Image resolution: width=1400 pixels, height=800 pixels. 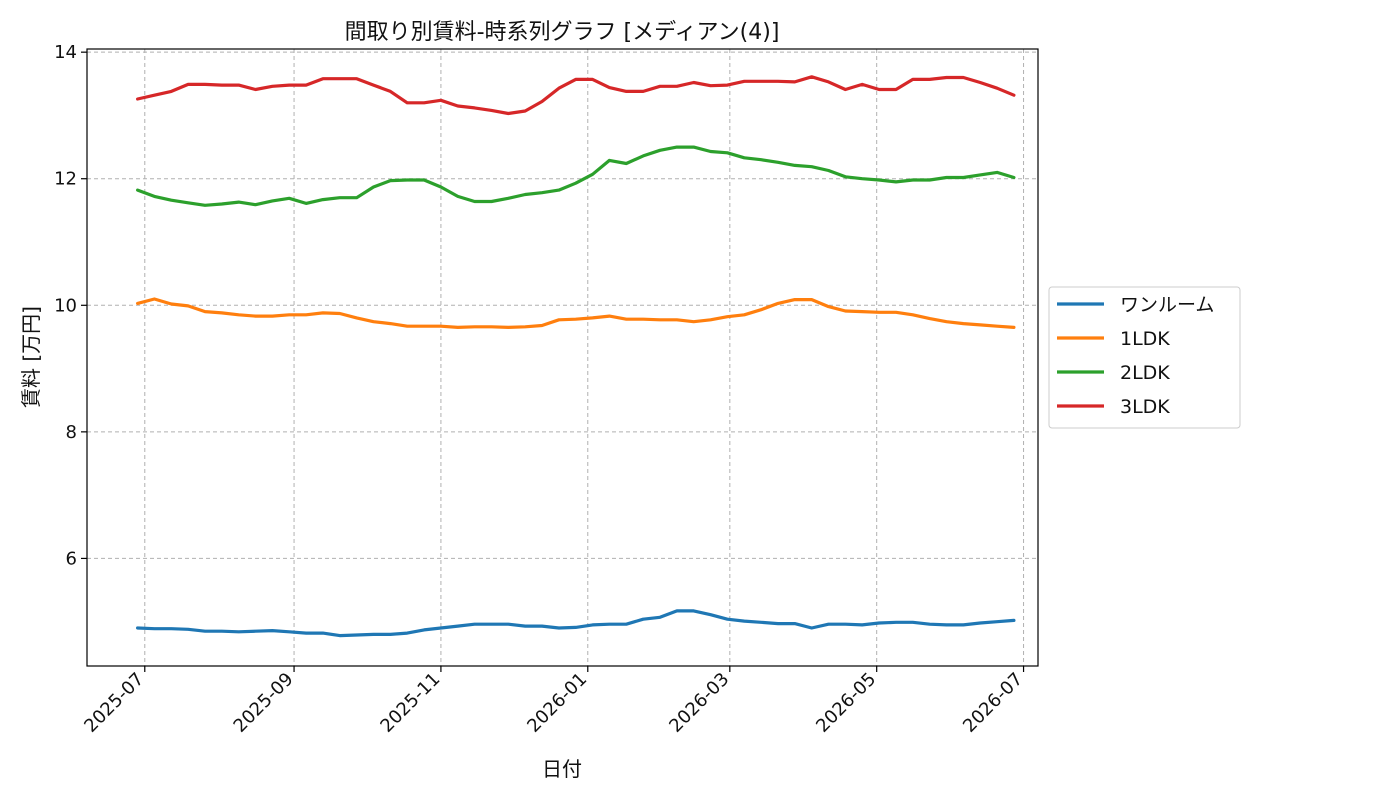 I want to click on x-tick-label: 2025-09, so click(x=264, y=703).